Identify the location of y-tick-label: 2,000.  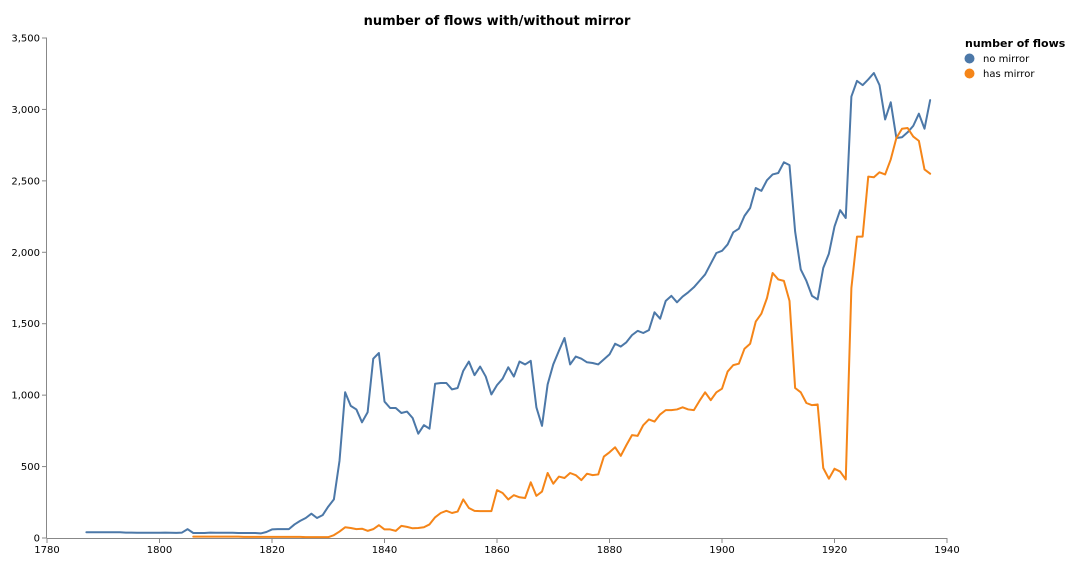
(25, 253).